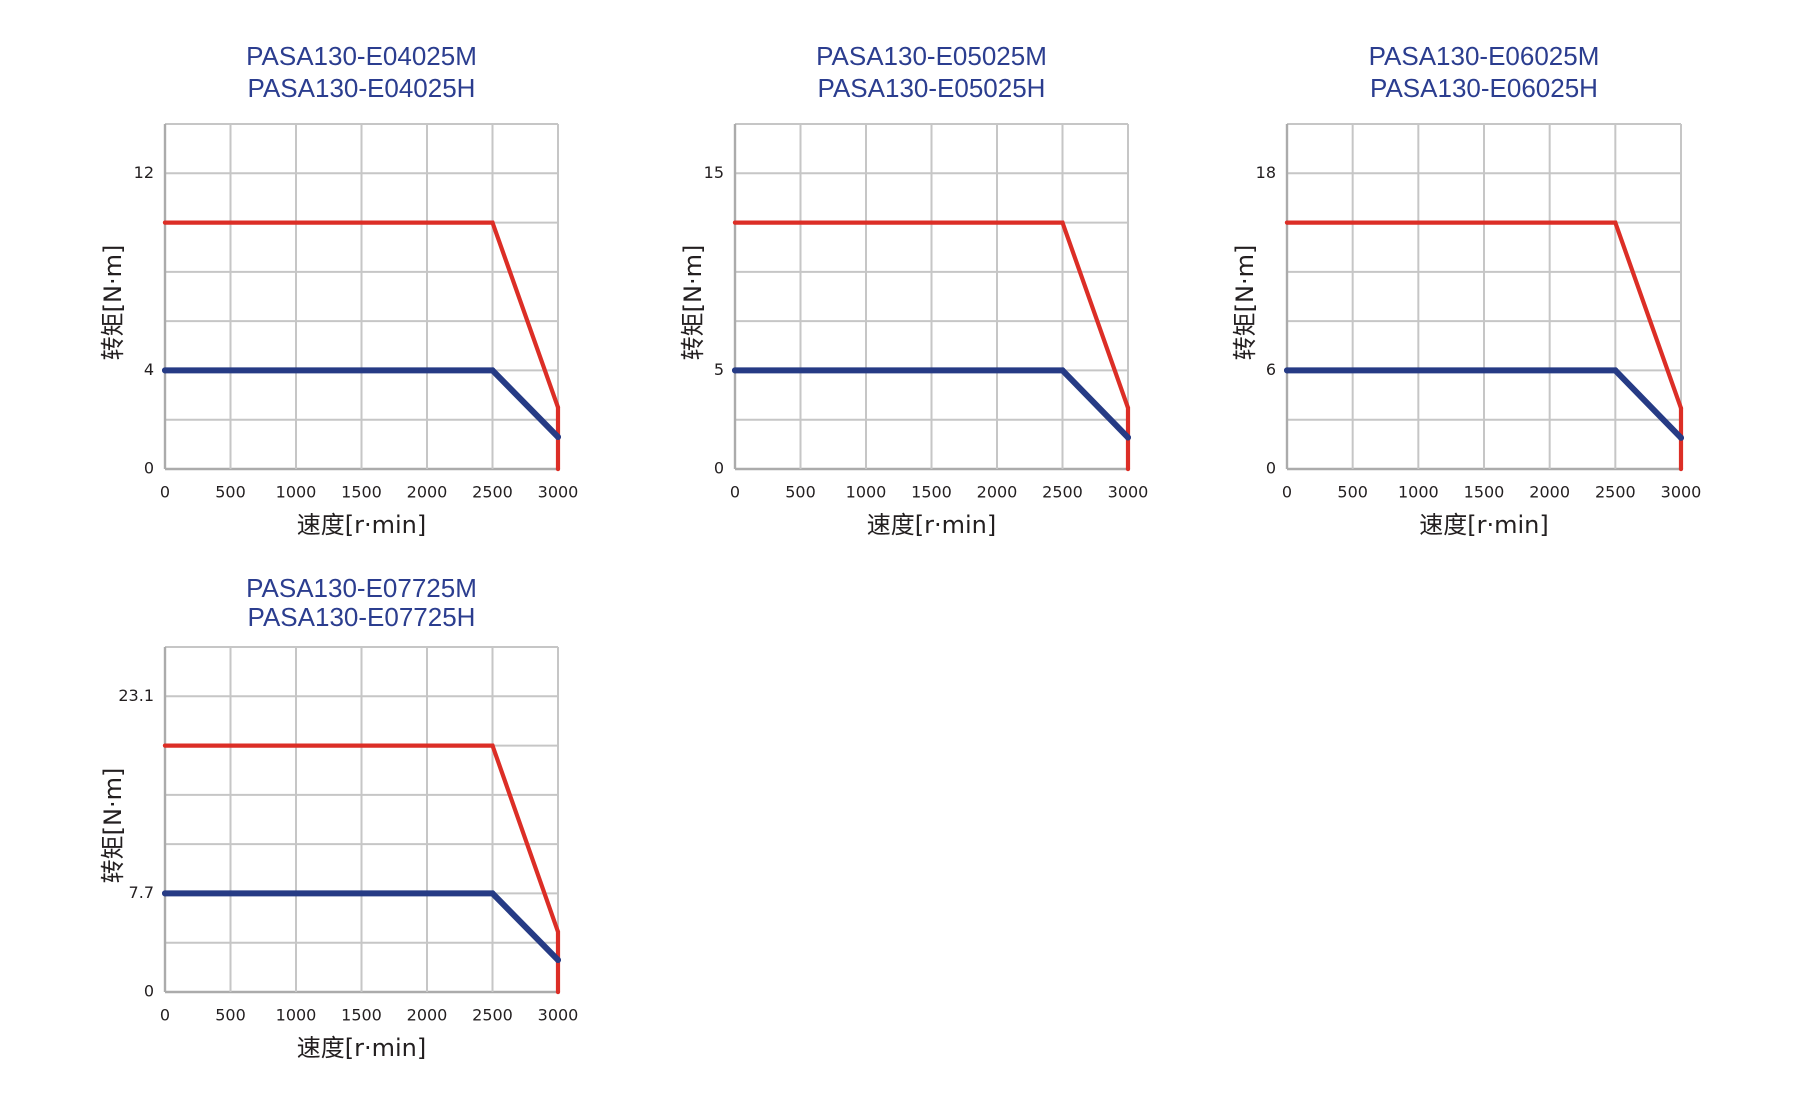  Describe the element at coordinates (932, 88) in the screenshot. I see `chart-title-line-2: PASA130-E05025H` at that location.